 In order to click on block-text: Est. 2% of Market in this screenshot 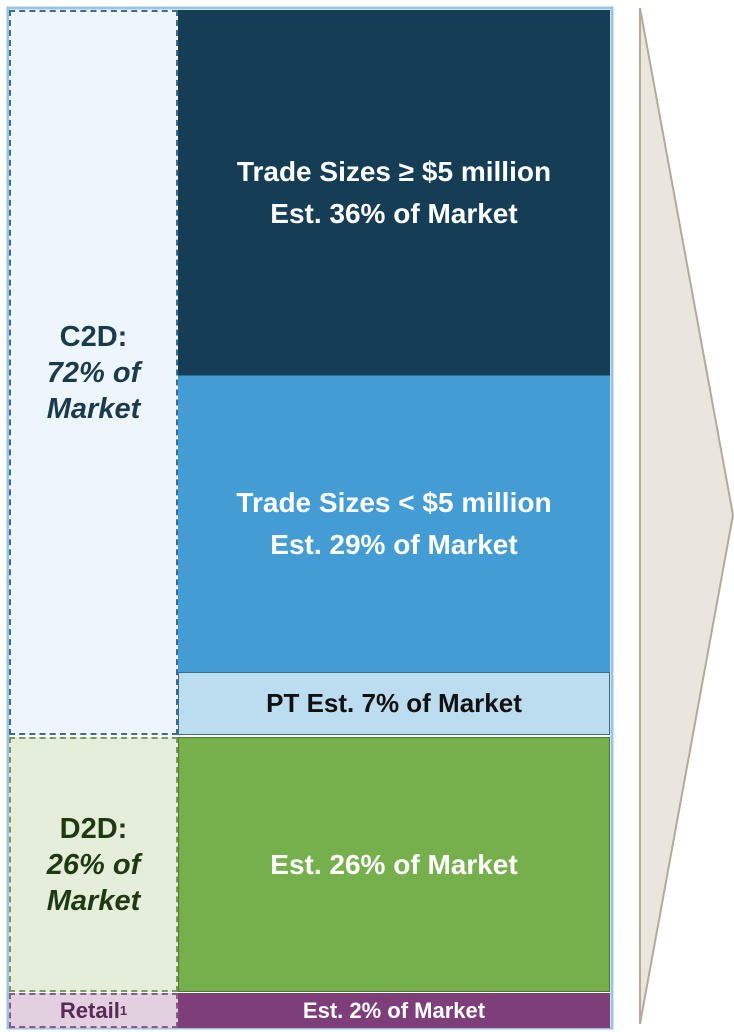, I will do `click(394, 1010)`.